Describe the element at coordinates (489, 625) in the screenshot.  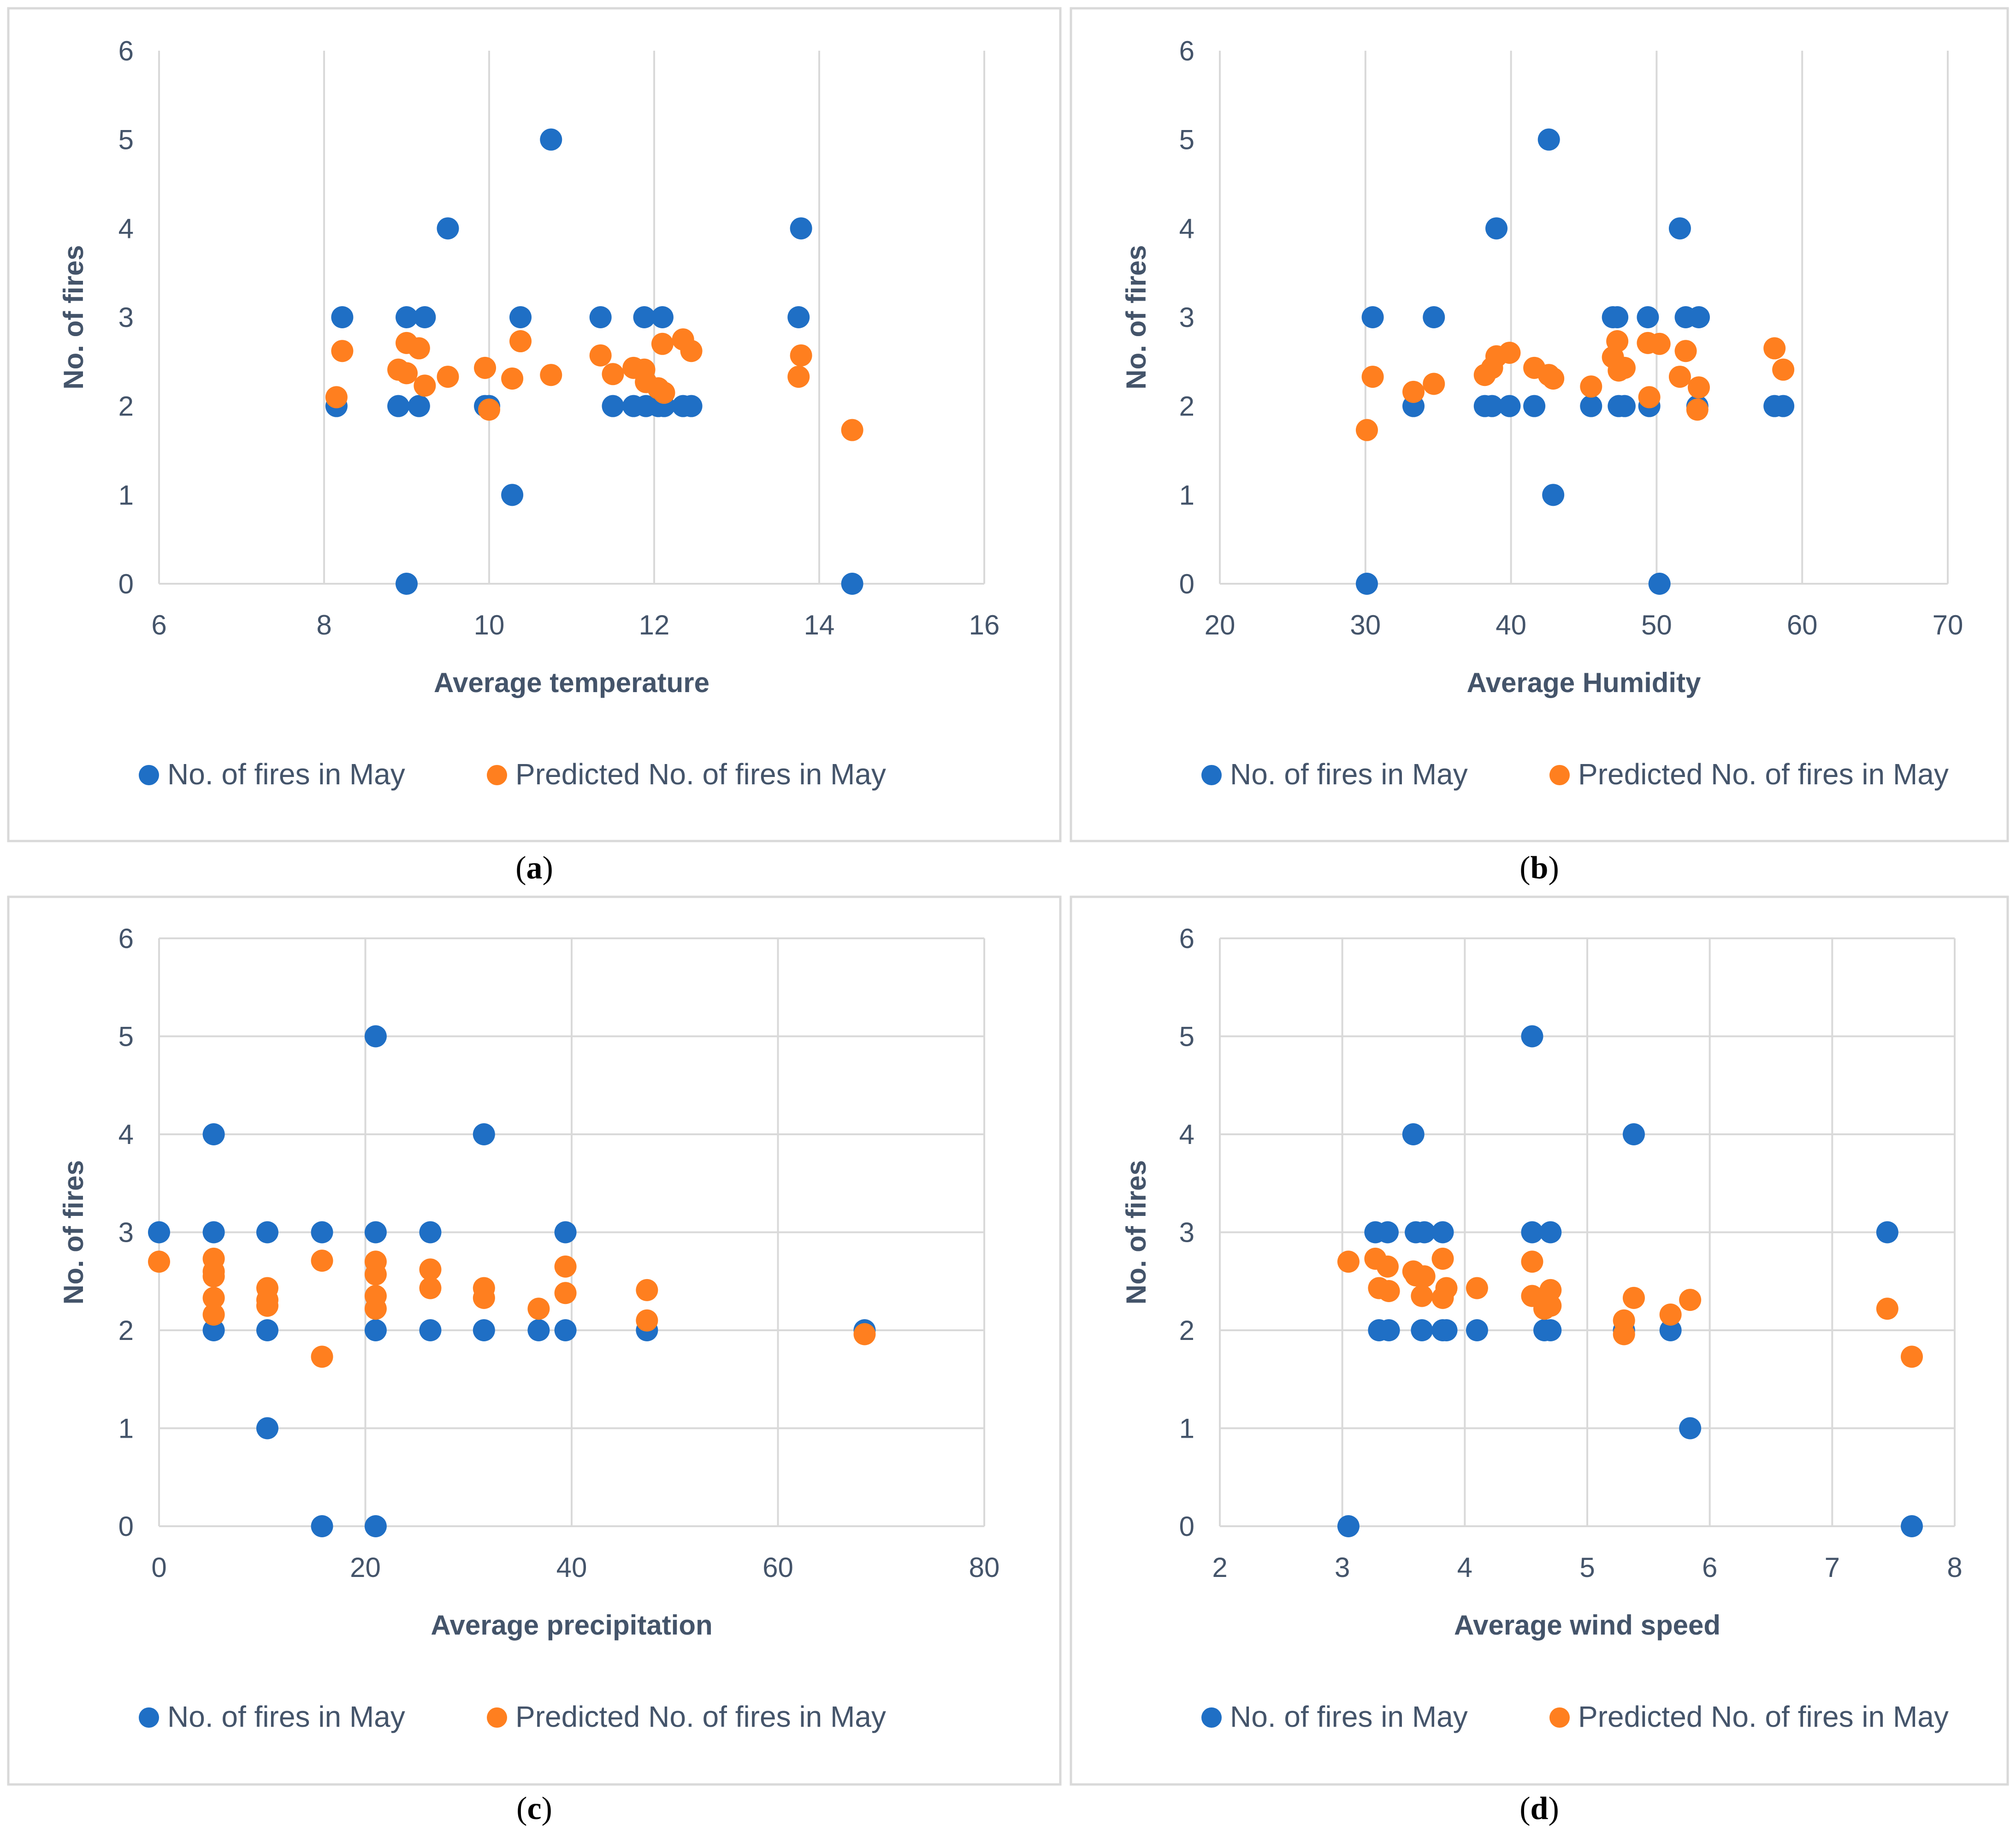
I see `x-tick-label: 10` at that location.